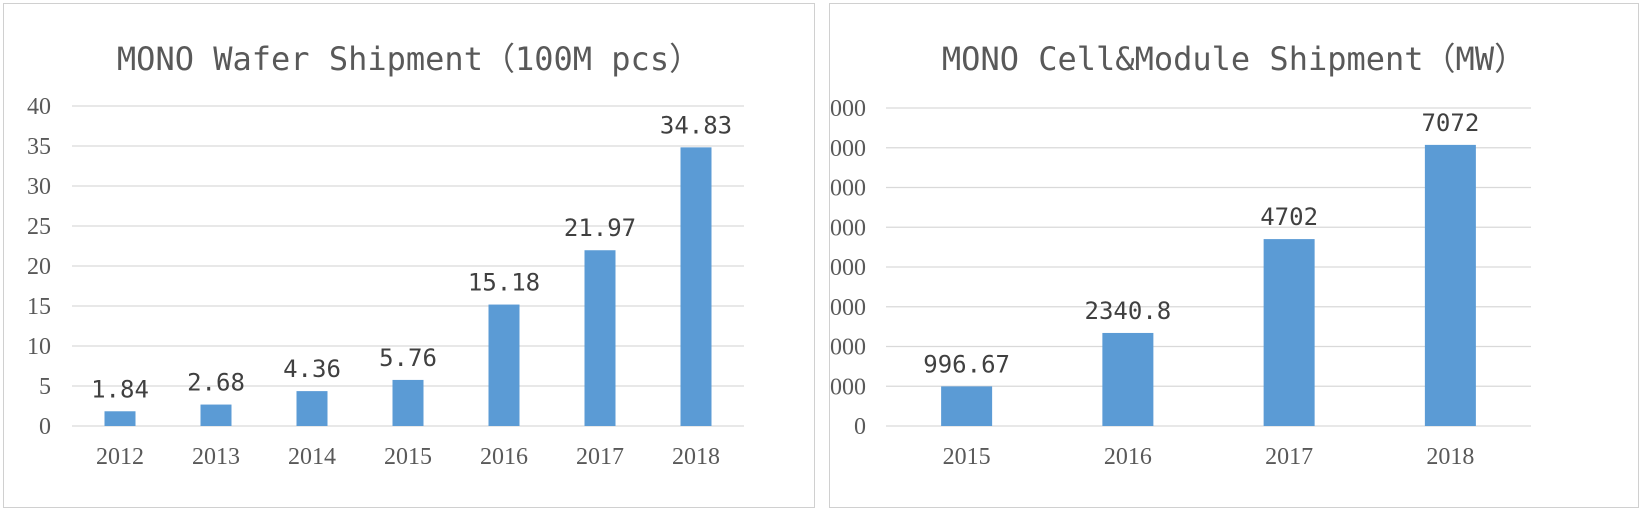 The image size is (1645, 516). Describe the element at coordinates (848, 149) in the screenshot. I see `y-tick-label: 7000` at that location.